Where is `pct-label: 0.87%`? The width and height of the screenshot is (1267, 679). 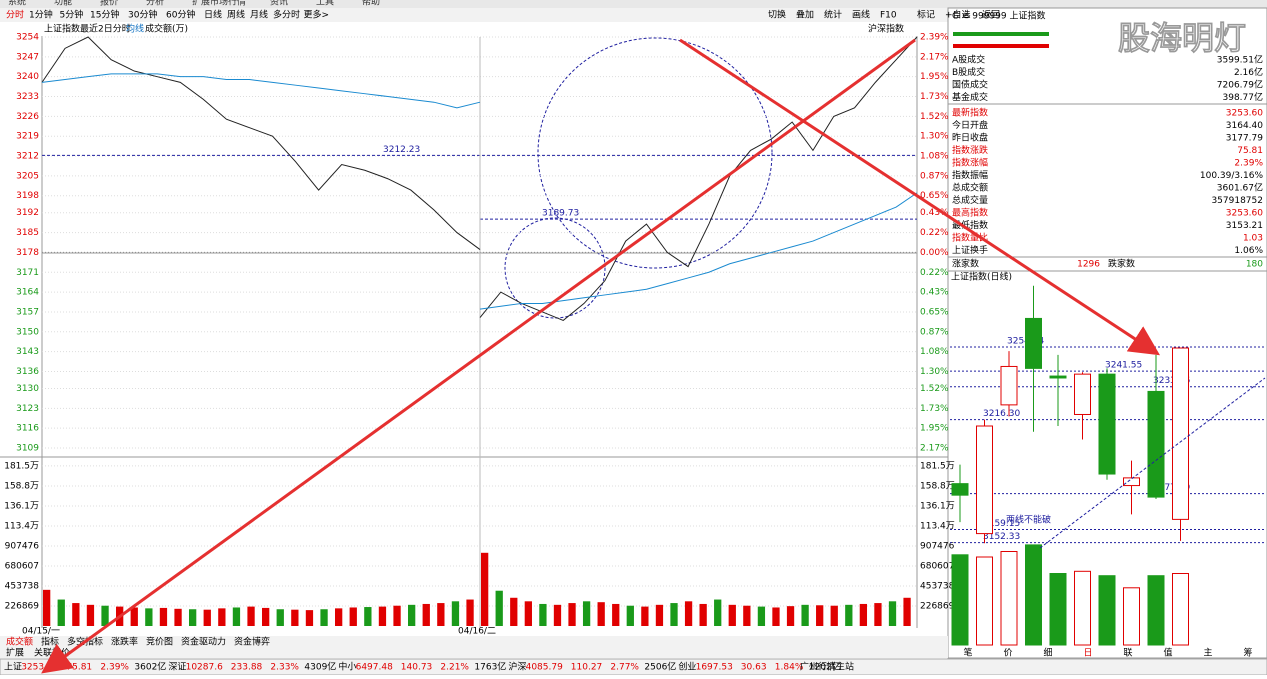
pct-label: 0.87% is located at coordinates (934, 332).